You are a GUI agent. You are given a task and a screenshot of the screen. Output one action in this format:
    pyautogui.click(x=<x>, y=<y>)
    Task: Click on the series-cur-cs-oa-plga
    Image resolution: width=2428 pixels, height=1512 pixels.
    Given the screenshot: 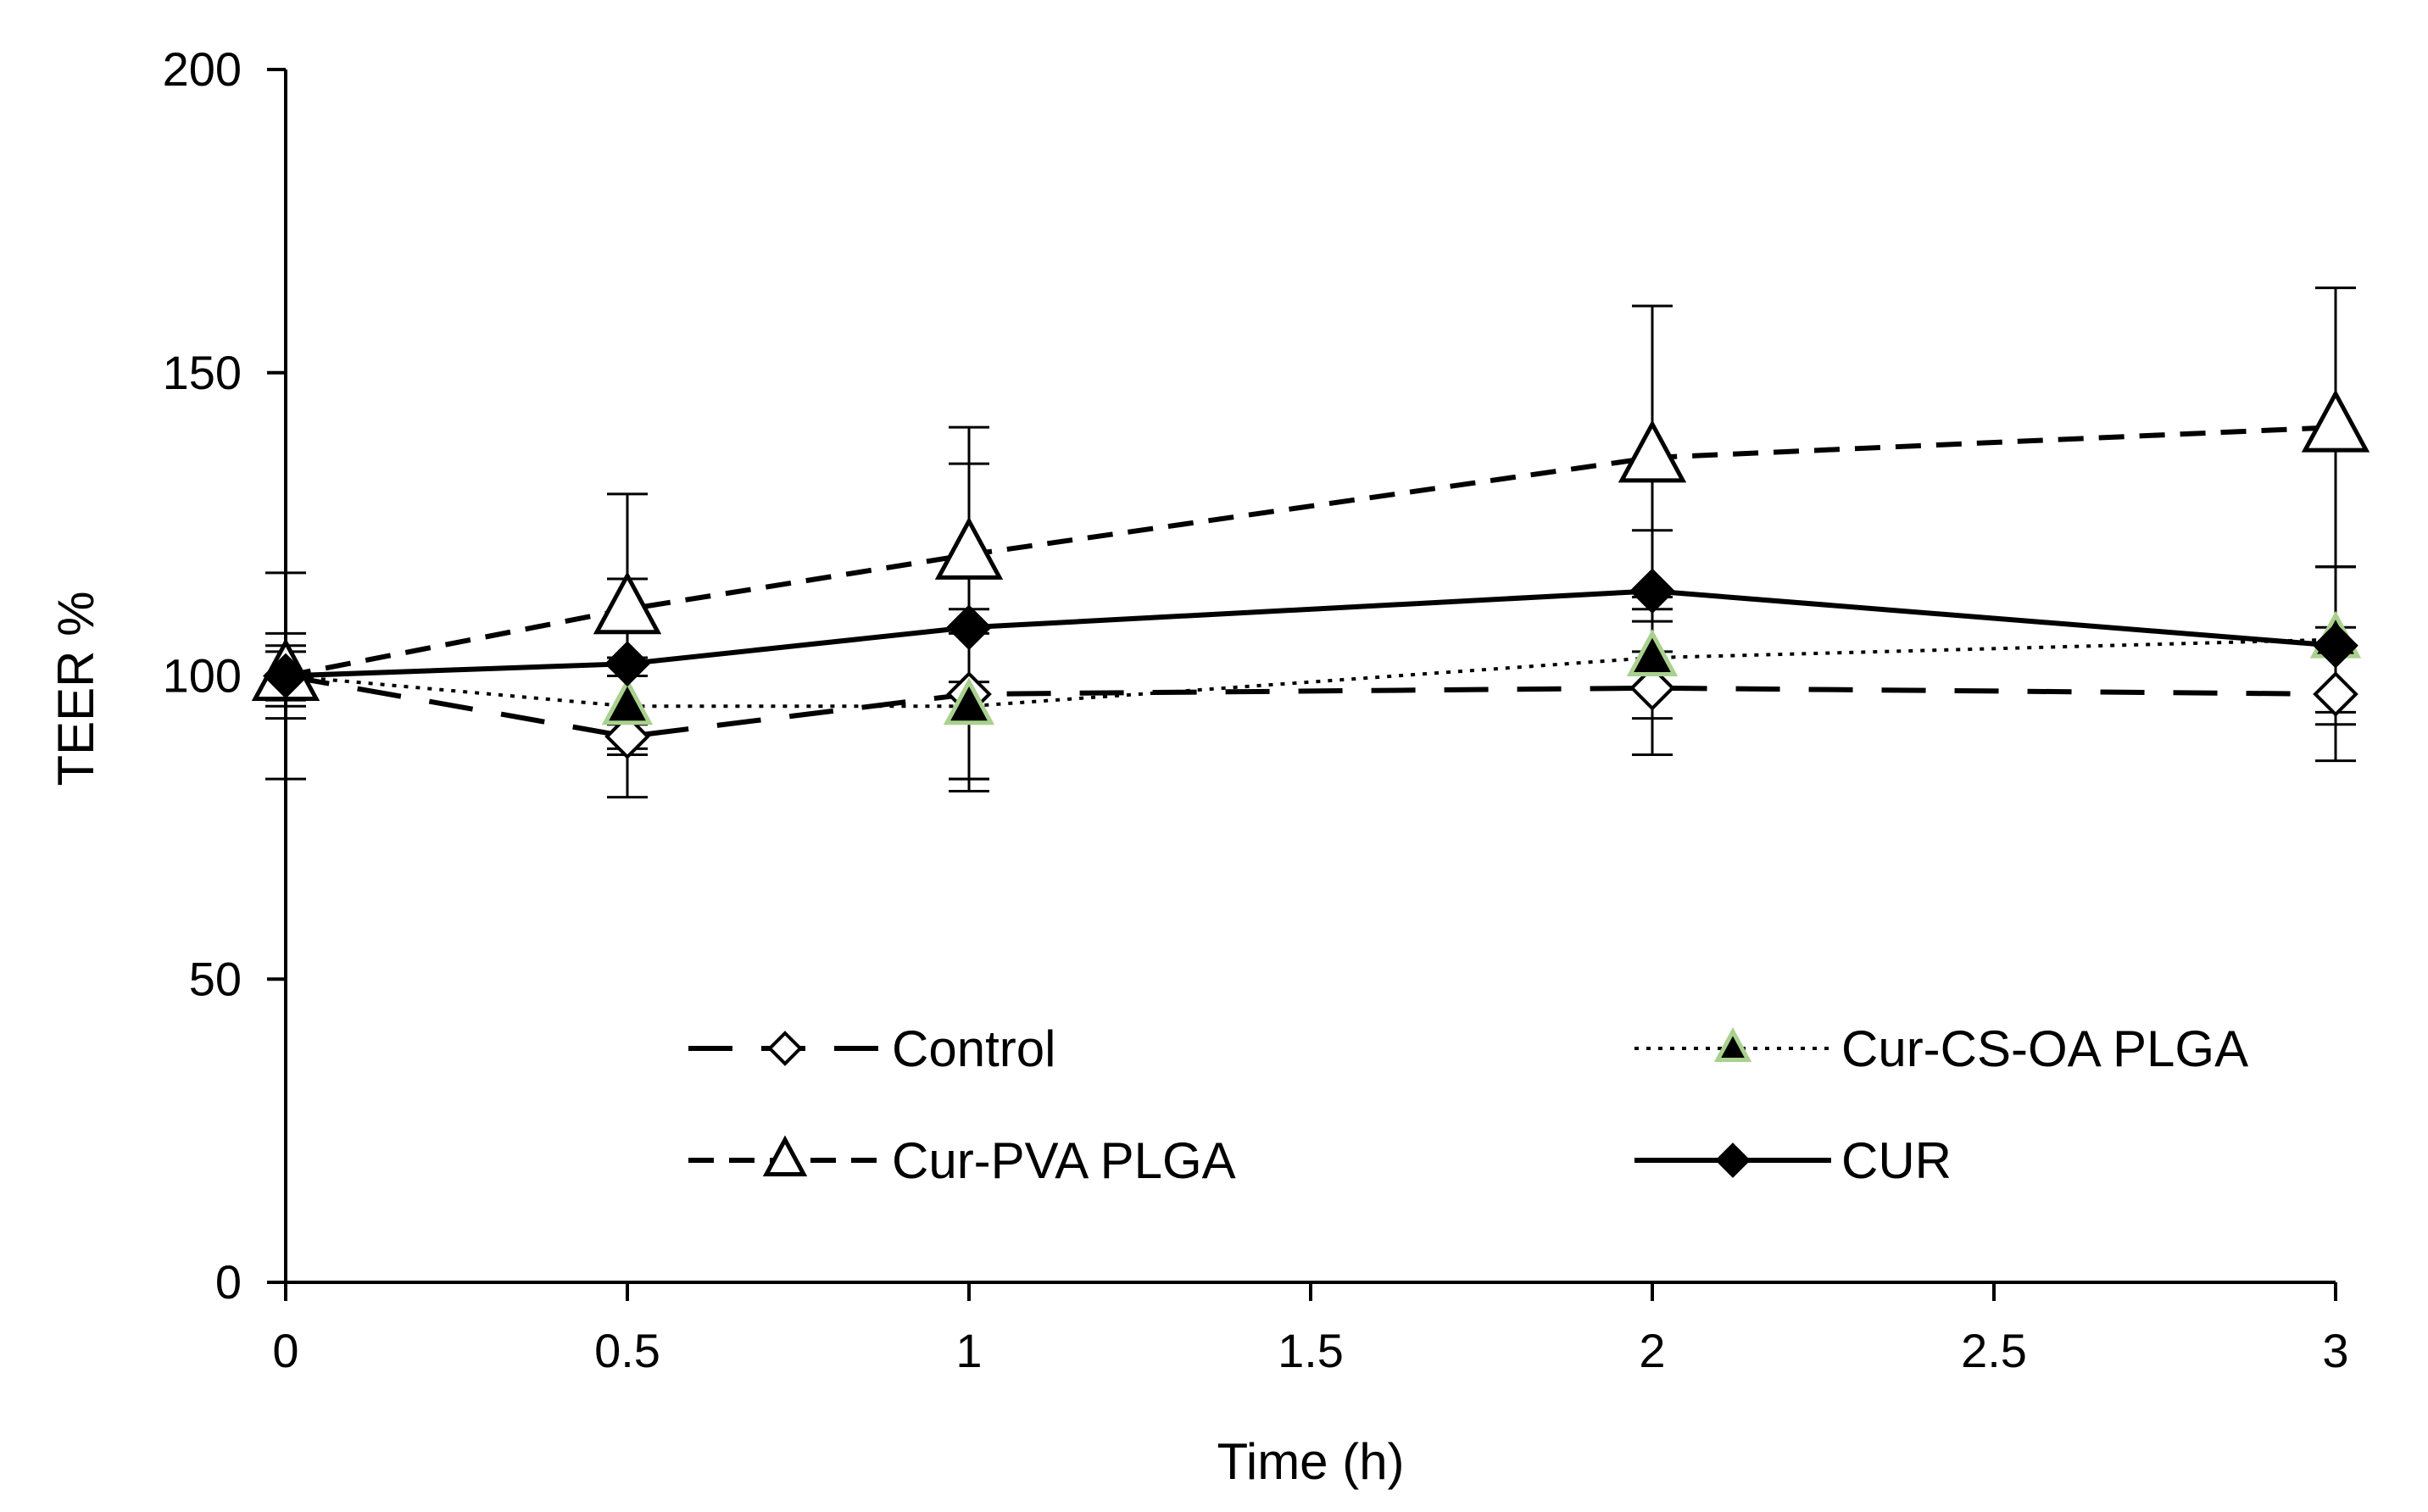 What is the action you would take?
    pyautogui.click(x=1310, y=673)
    